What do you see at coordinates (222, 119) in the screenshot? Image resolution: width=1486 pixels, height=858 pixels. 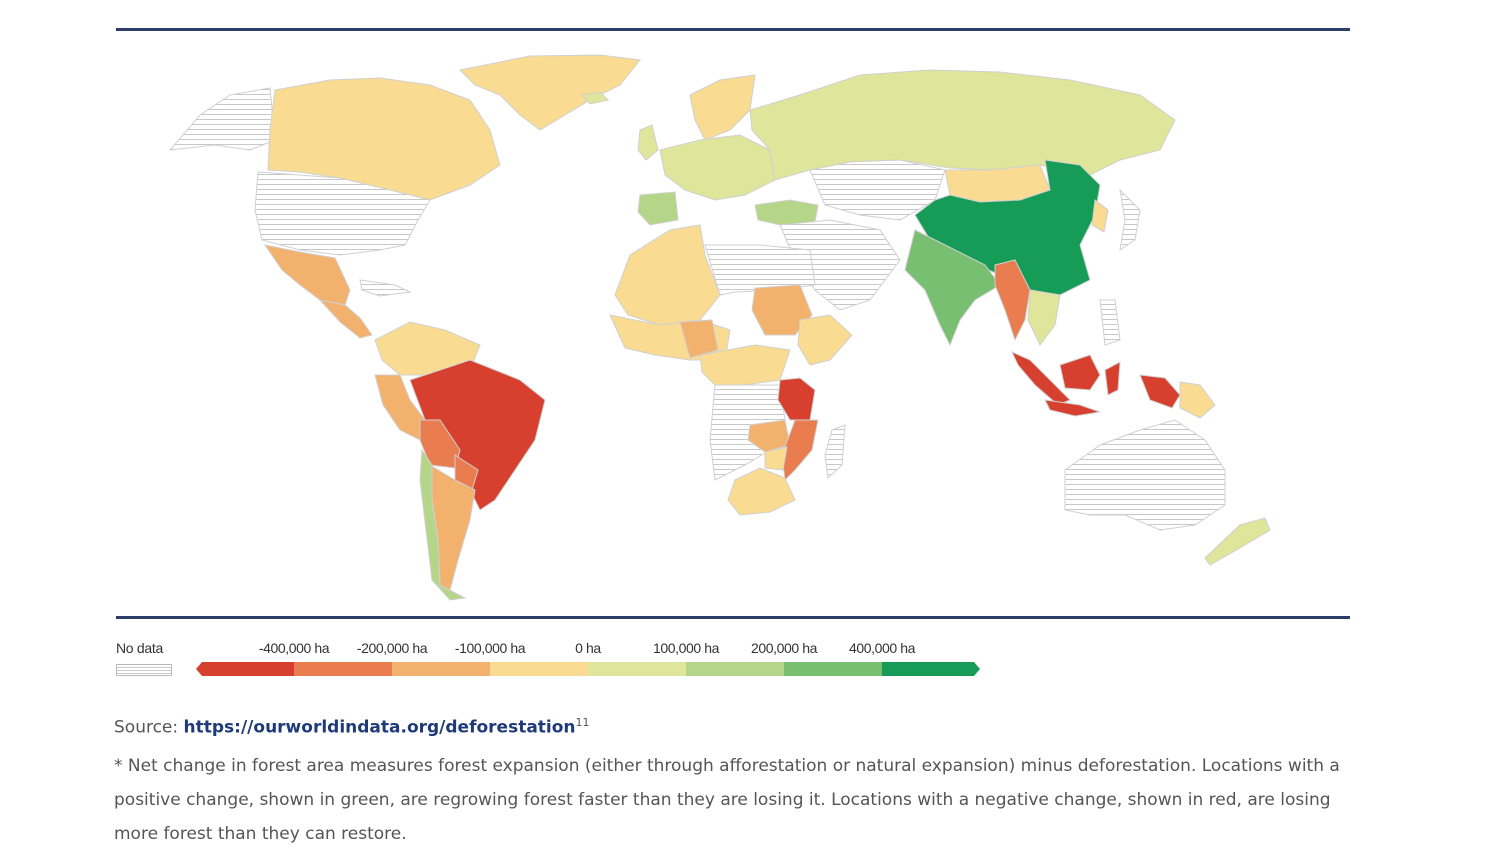 I see `alaska` at bounding box center [222, 119].